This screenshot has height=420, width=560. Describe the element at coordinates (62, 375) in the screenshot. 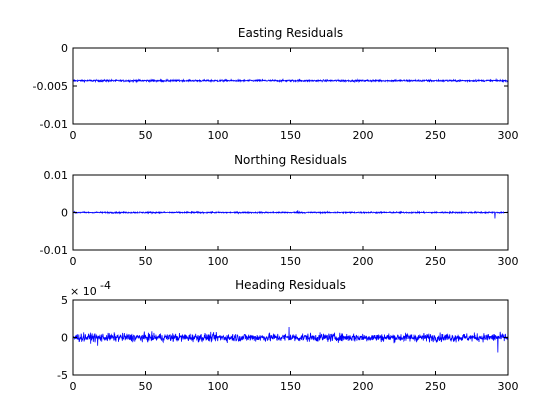

I see `y-tick-label: -5` at that location.